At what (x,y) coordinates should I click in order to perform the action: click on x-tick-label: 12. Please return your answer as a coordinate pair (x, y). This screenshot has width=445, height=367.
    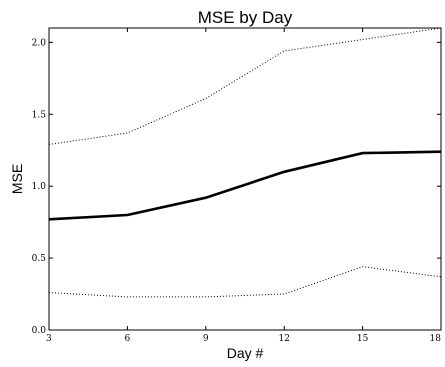
    Looking at the image, I should click on (283, 339).